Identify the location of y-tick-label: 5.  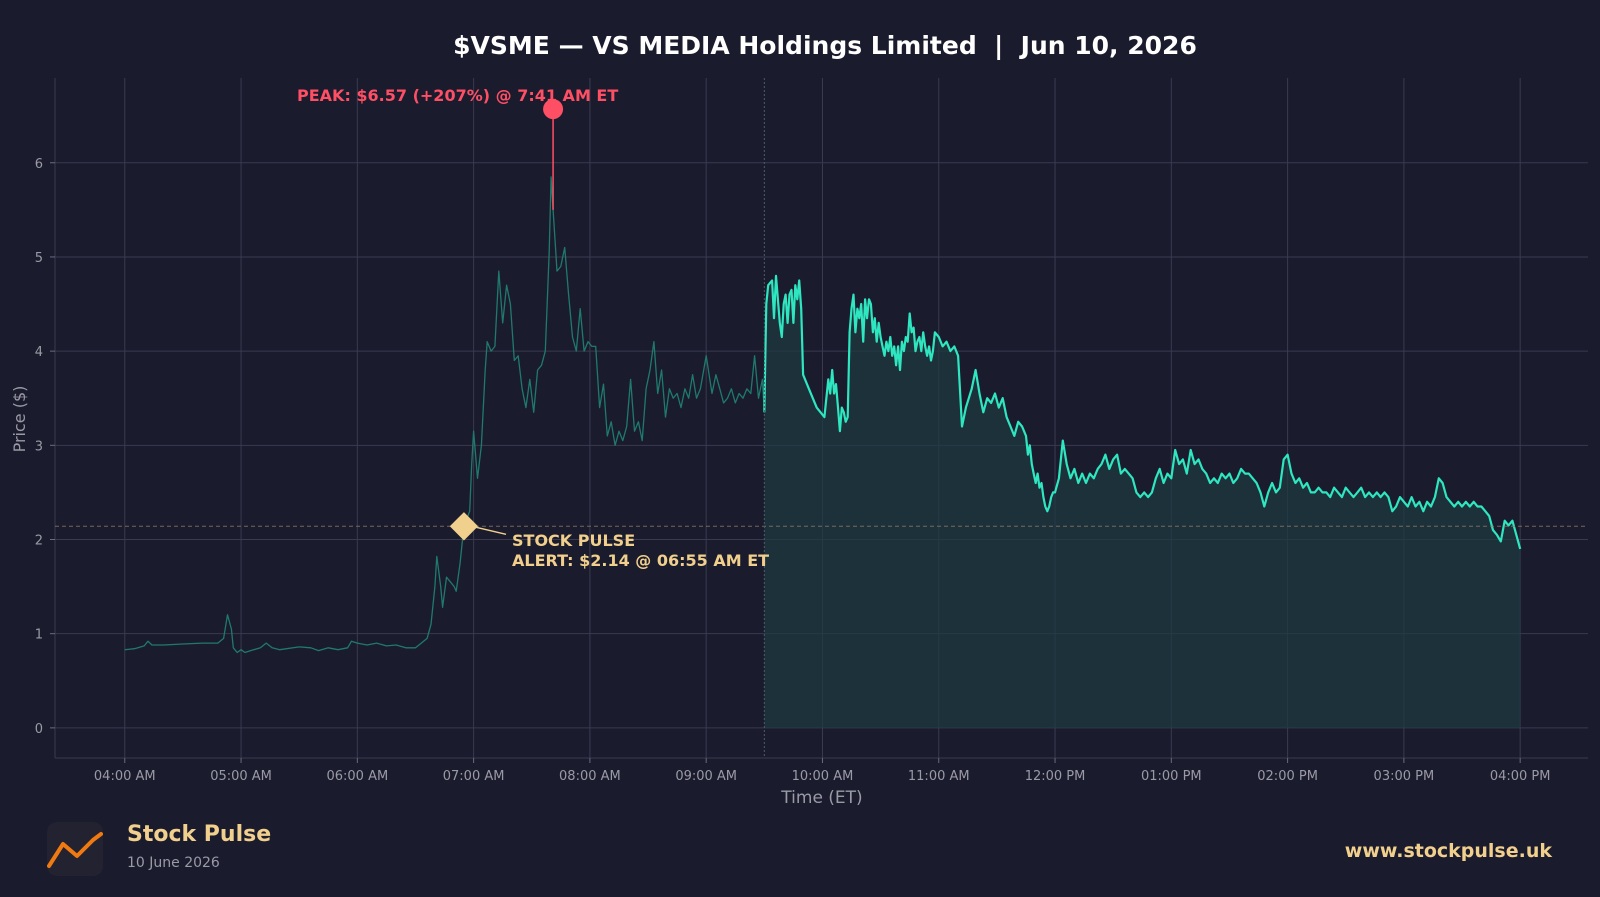
(39, 258).